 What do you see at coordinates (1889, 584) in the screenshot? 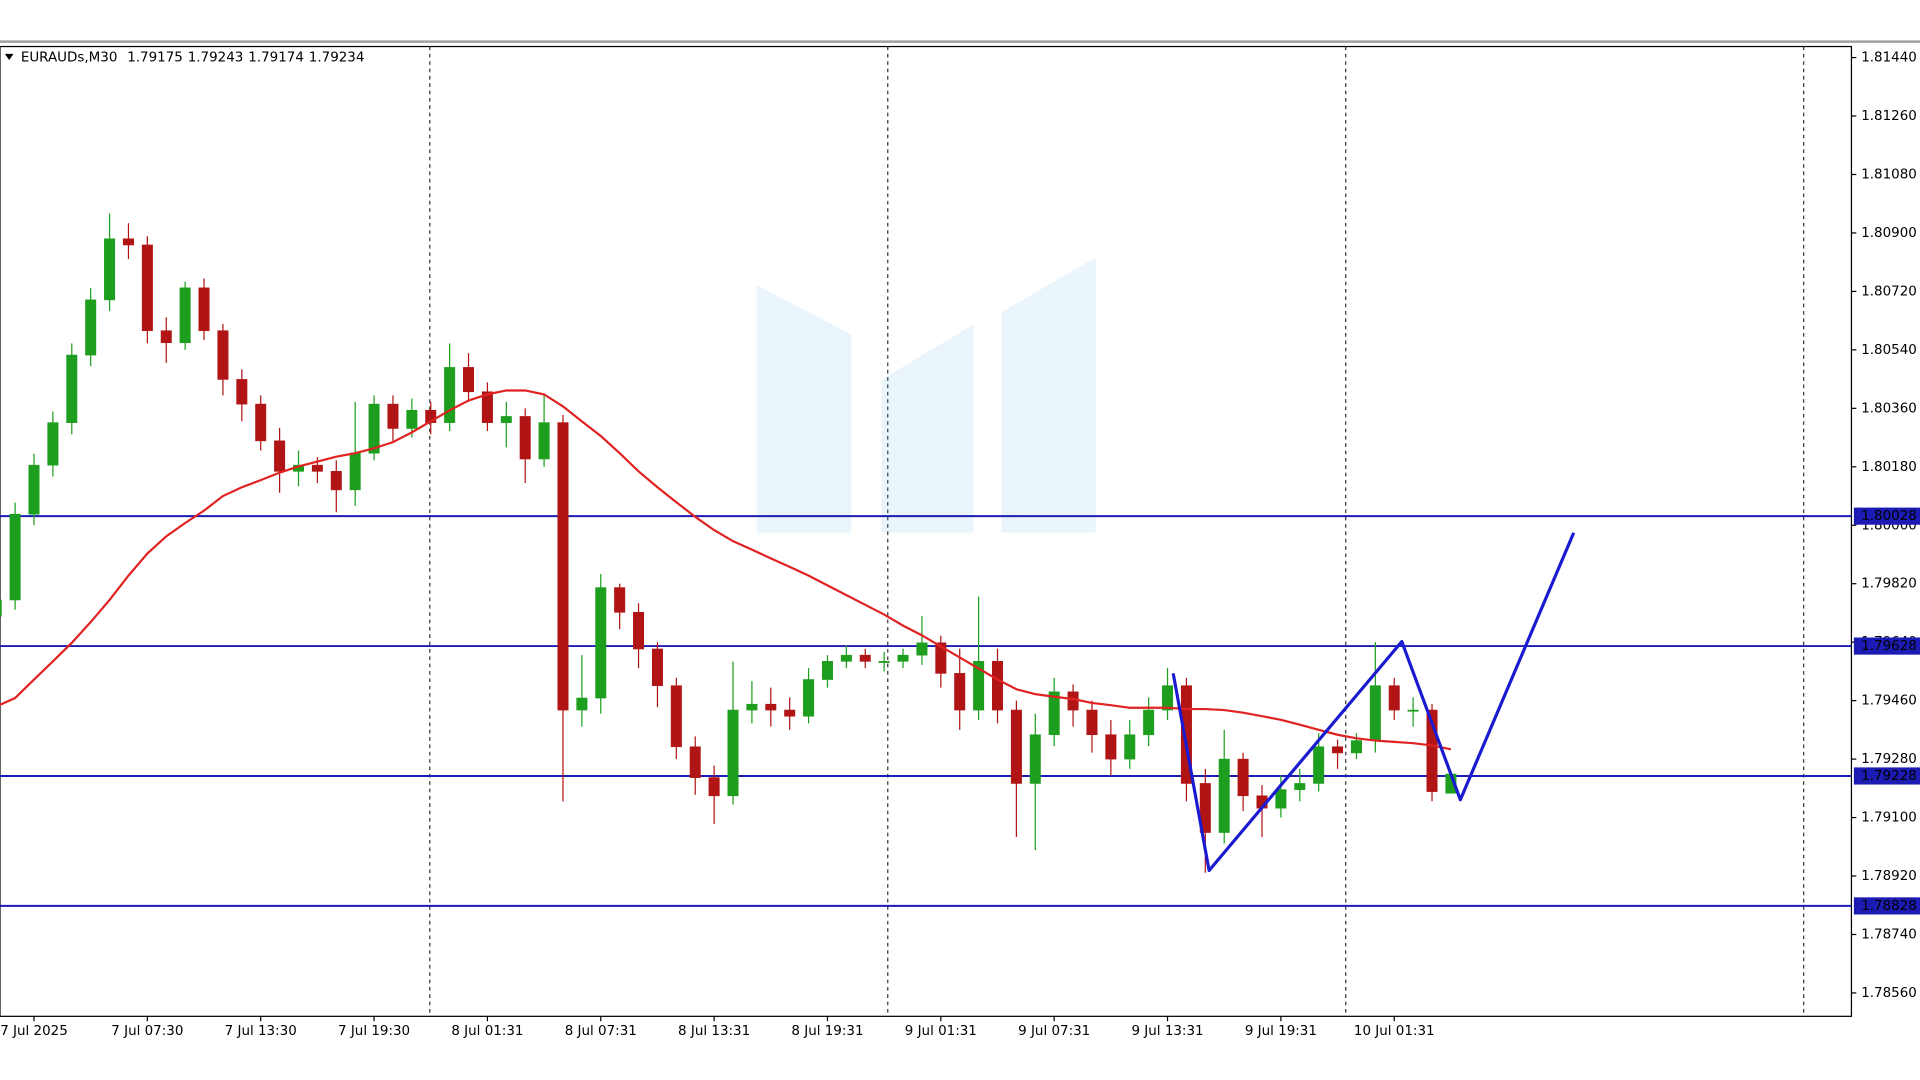
I see `y-tick-label: 1.79820` at bounding box center [1889, 584].